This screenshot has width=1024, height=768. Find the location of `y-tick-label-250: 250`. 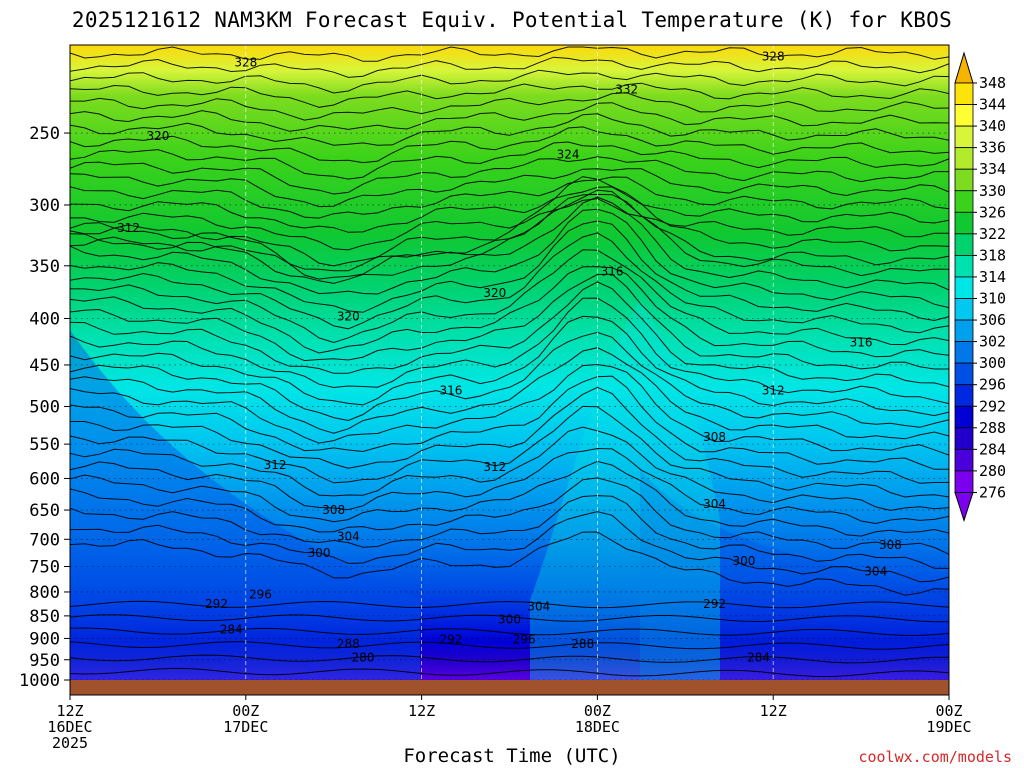

y-tick-label-250: 250 is located at coordinates (44, 134).